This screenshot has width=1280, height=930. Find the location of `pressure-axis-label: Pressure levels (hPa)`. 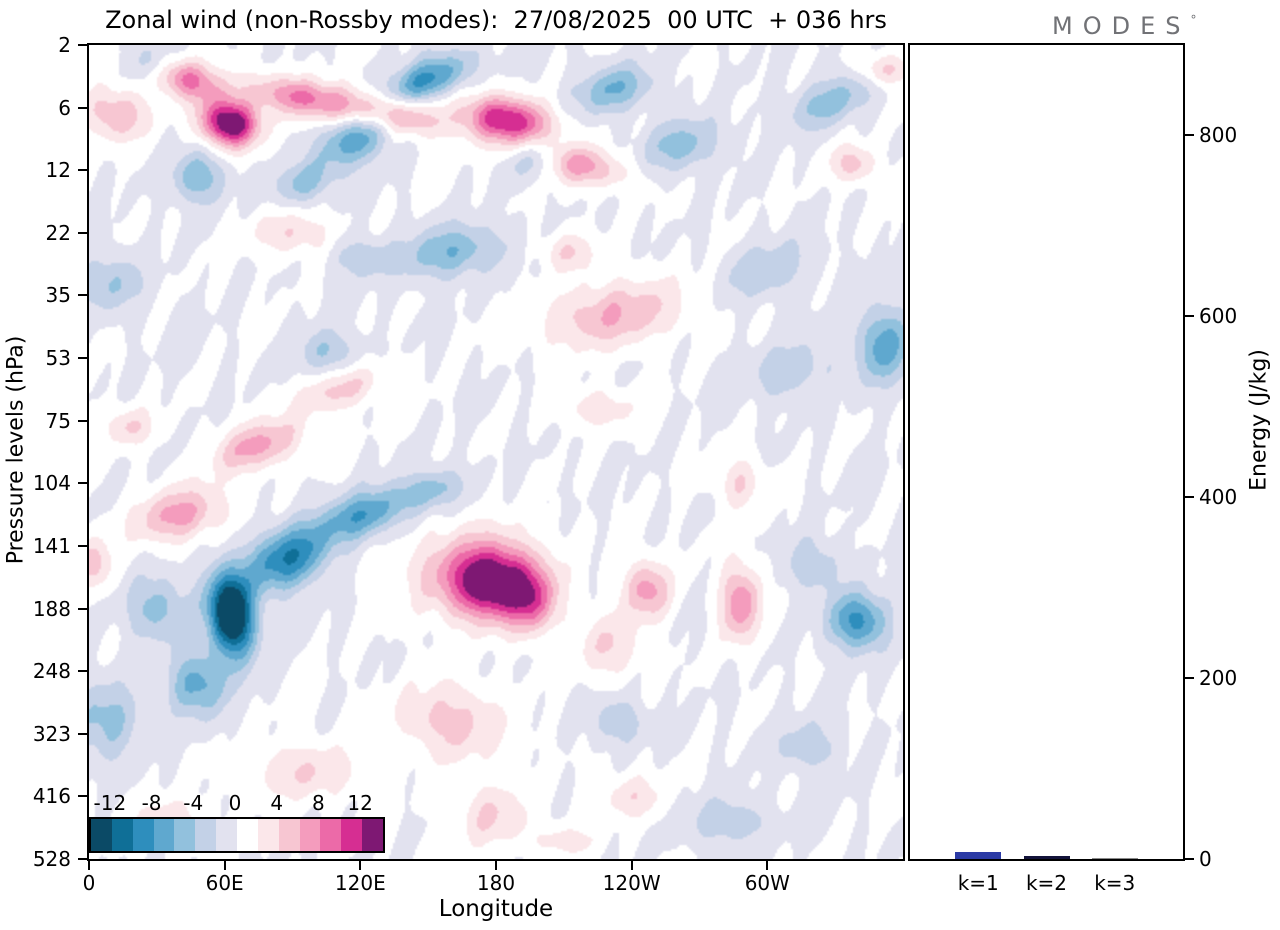

pressure-axis-label: Pressure levels (hPa) is located at coordinates (16, 450).